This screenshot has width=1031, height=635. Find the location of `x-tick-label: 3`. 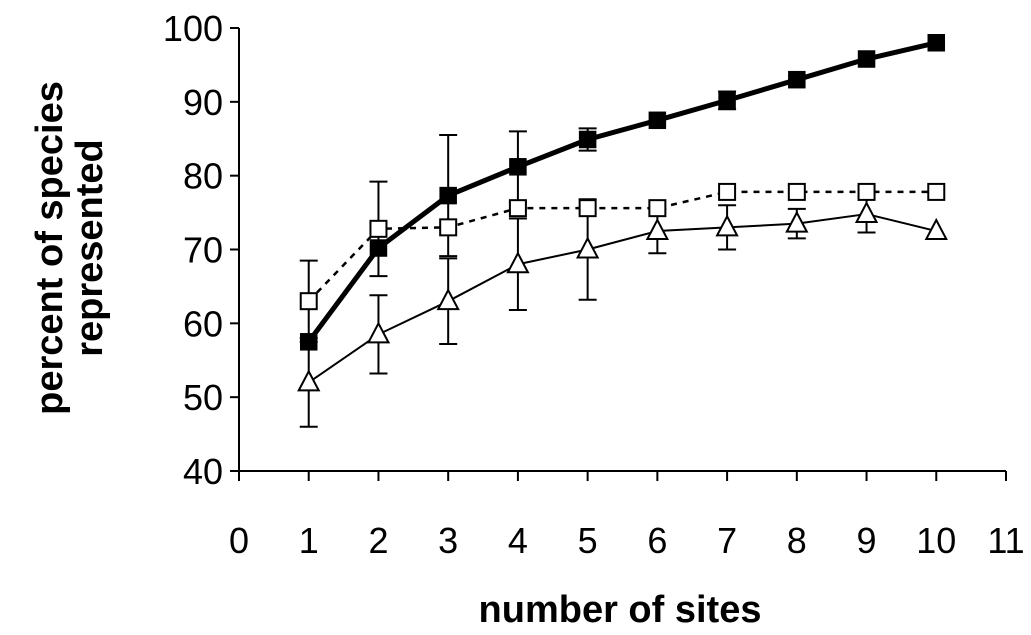

x-tick-label: 3 is located at coordinates (448, 540).